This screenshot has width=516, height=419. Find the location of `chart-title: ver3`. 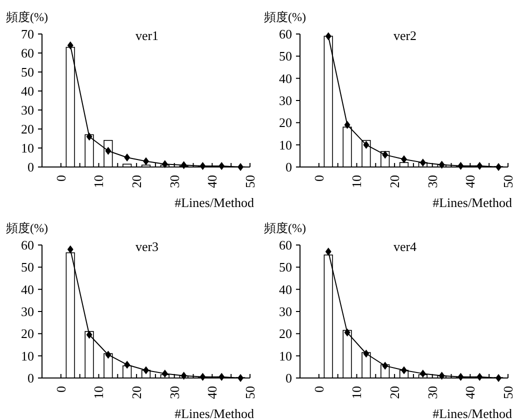

chart-title: ver3 is located at coordinates (147, 246).